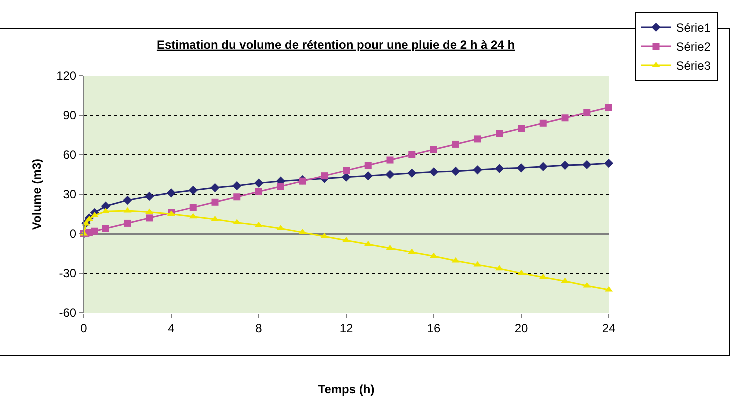  Describe the element at coordinates (347, 328) in the screenshot. I see `x-tick-label: 12` at that location.